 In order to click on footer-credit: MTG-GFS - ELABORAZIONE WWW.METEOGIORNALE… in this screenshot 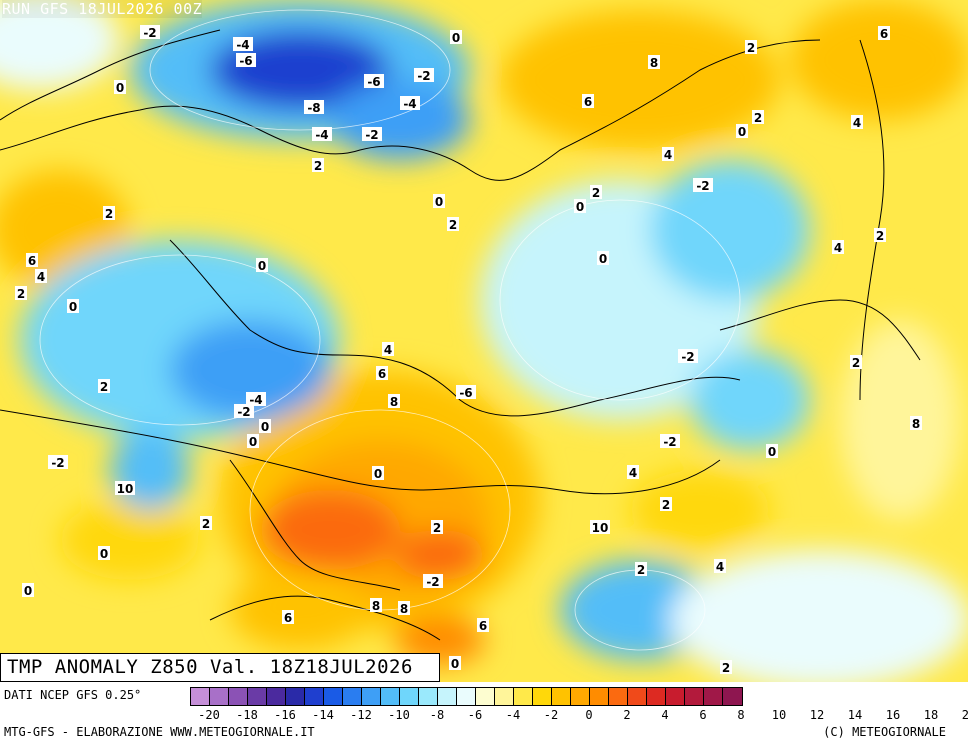, I will do `click(159, 732)`.